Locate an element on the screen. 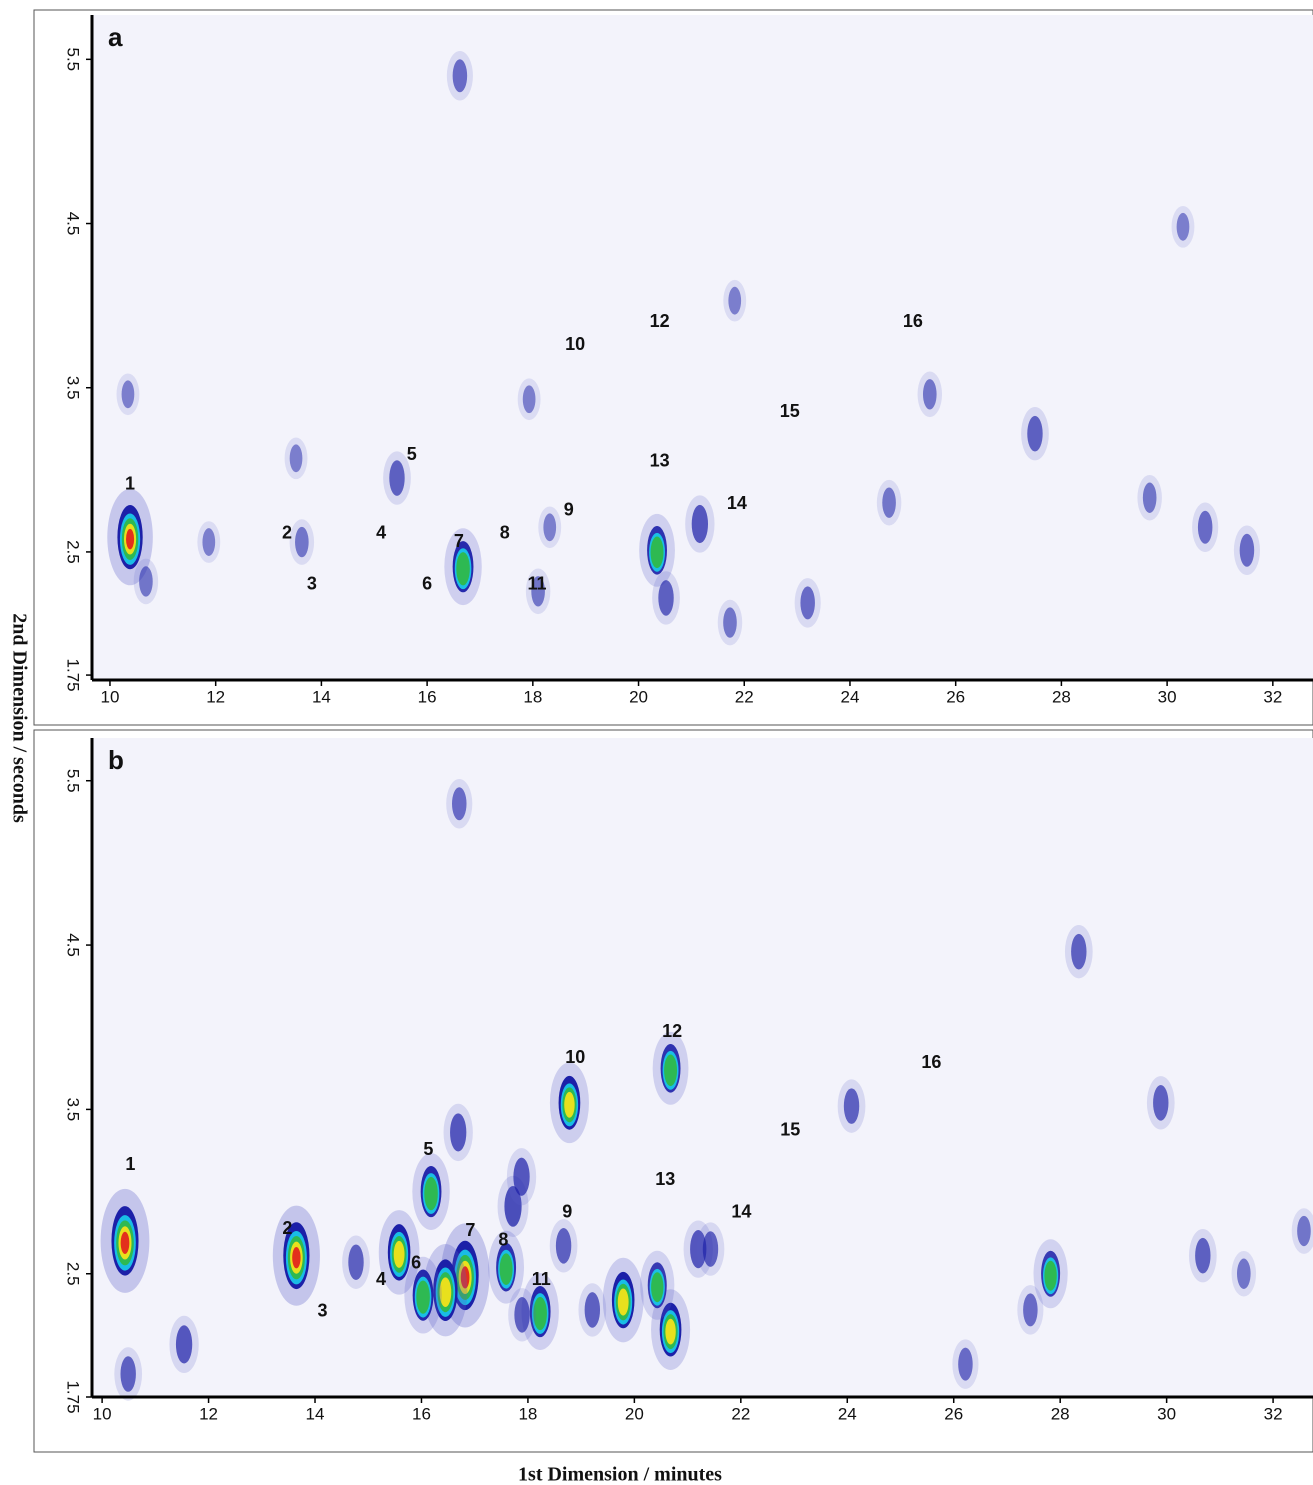 The width and height of the screenshot is (1313, 1485). peak-label: 14 is located at coordinates (737, 503).